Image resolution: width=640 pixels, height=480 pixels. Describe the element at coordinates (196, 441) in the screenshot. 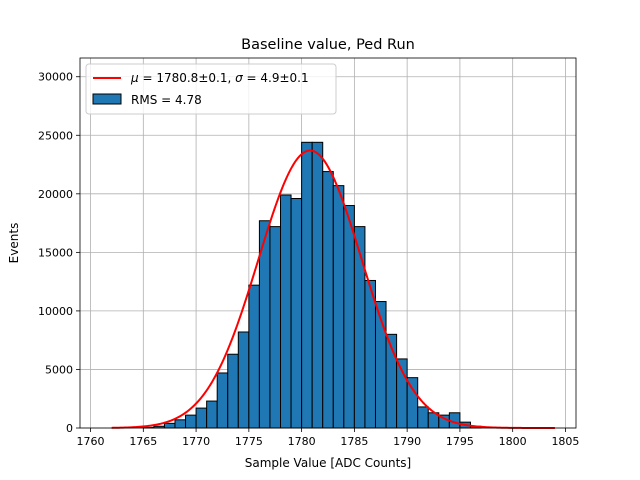

I see `x-tick-label-2: 1770` at that location.